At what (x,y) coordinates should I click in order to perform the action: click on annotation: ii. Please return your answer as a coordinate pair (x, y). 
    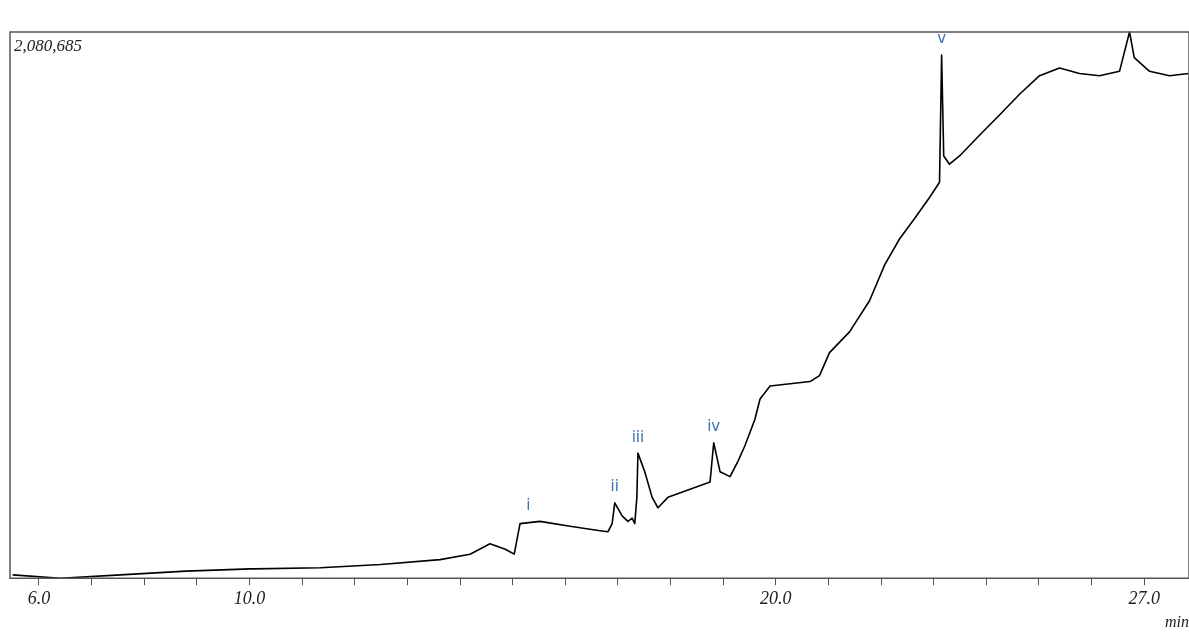
    Looking at the image, I should click on (614, 486).